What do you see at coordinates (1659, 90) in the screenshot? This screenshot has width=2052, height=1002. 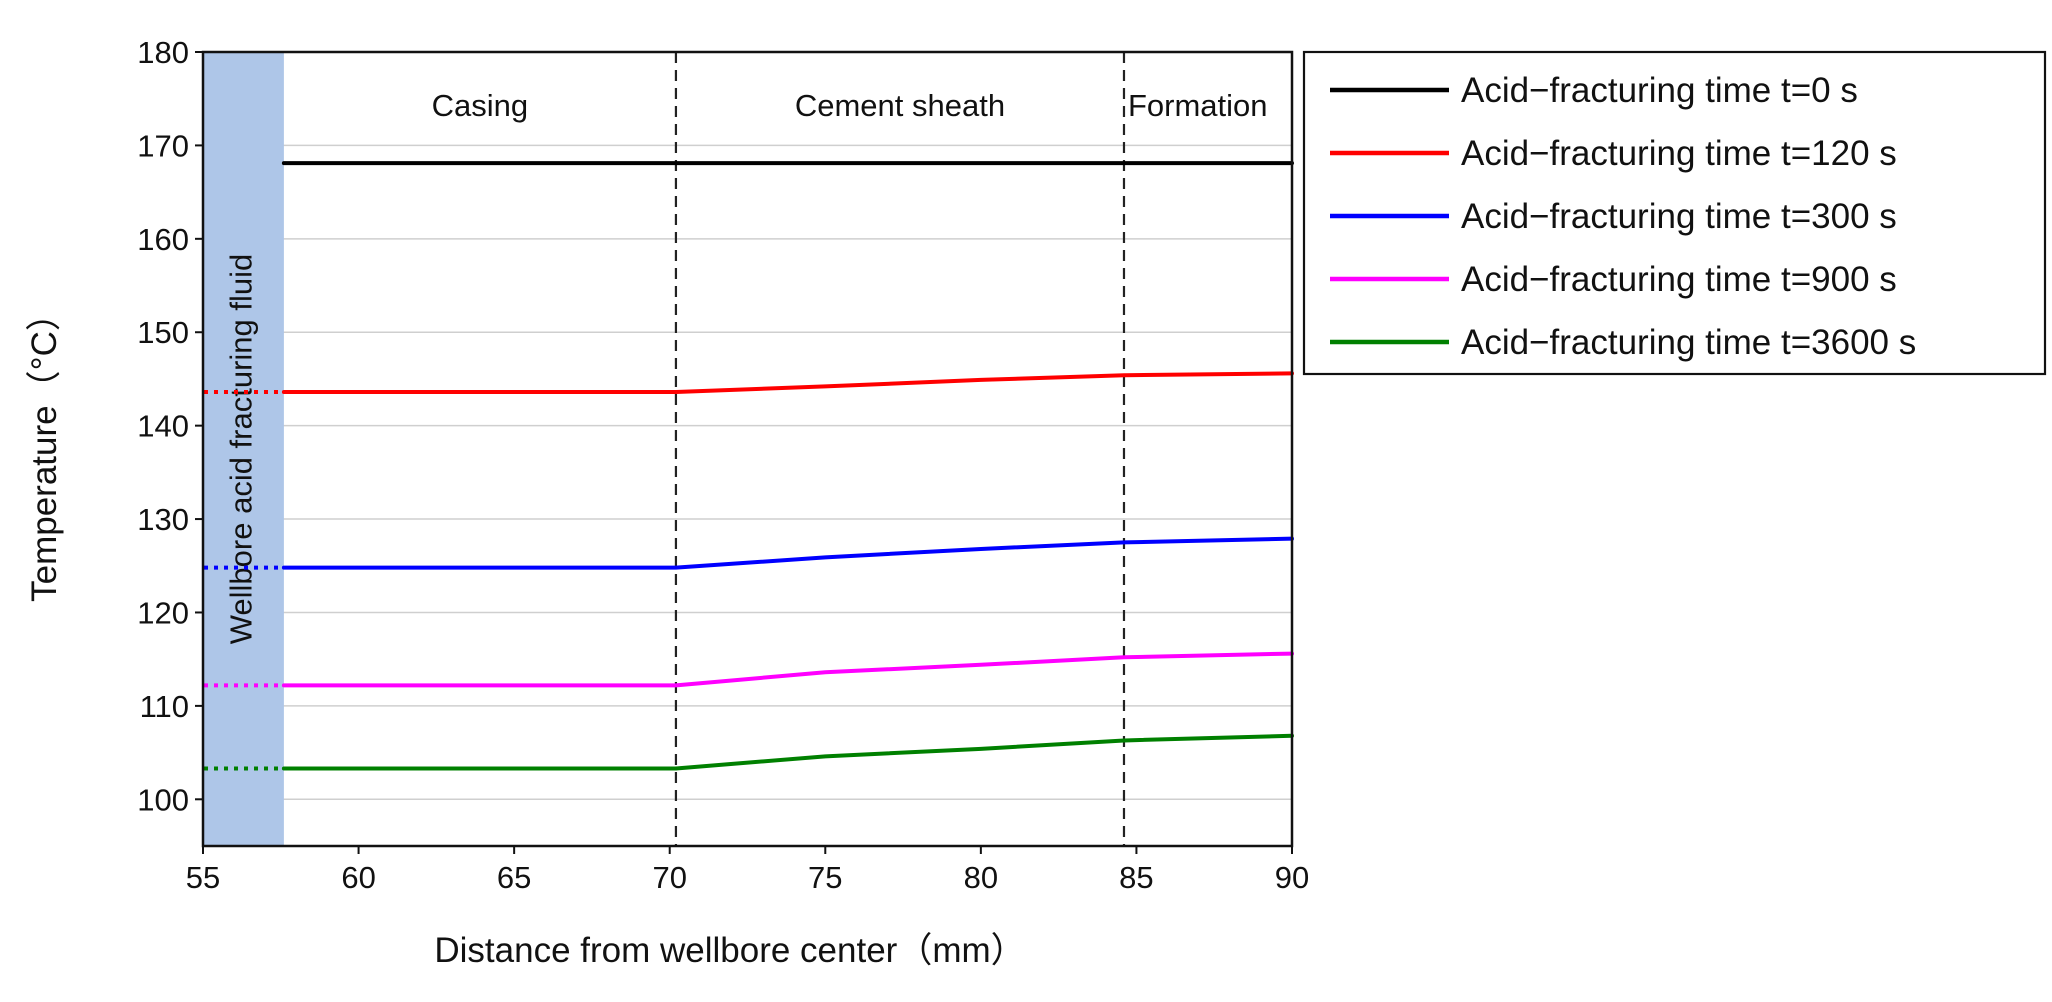 I see `legend-label-0: Acid−fracturing time t=0 s` at bounding box center [1659, 90].